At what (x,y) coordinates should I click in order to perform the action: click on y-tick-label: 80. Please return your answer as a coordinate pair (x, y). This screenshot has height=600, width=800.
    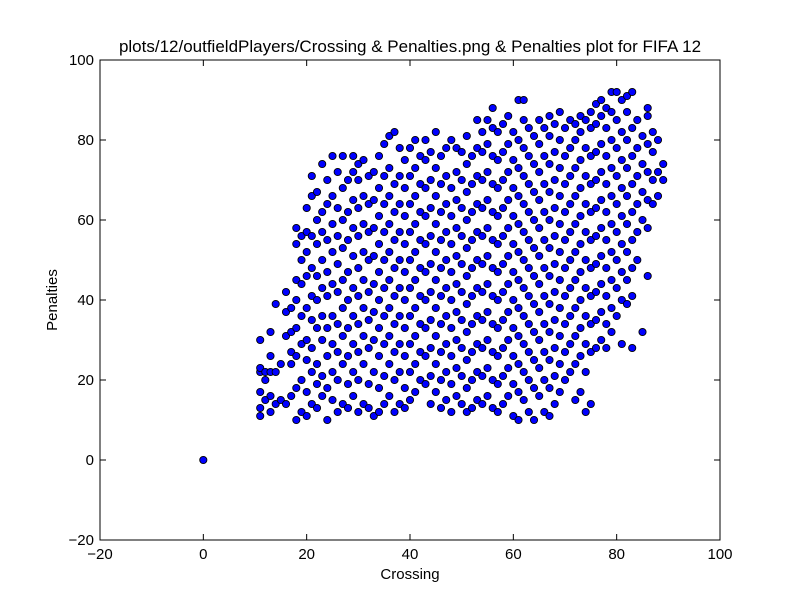
    Looking at the image, I should click on (85, 140).